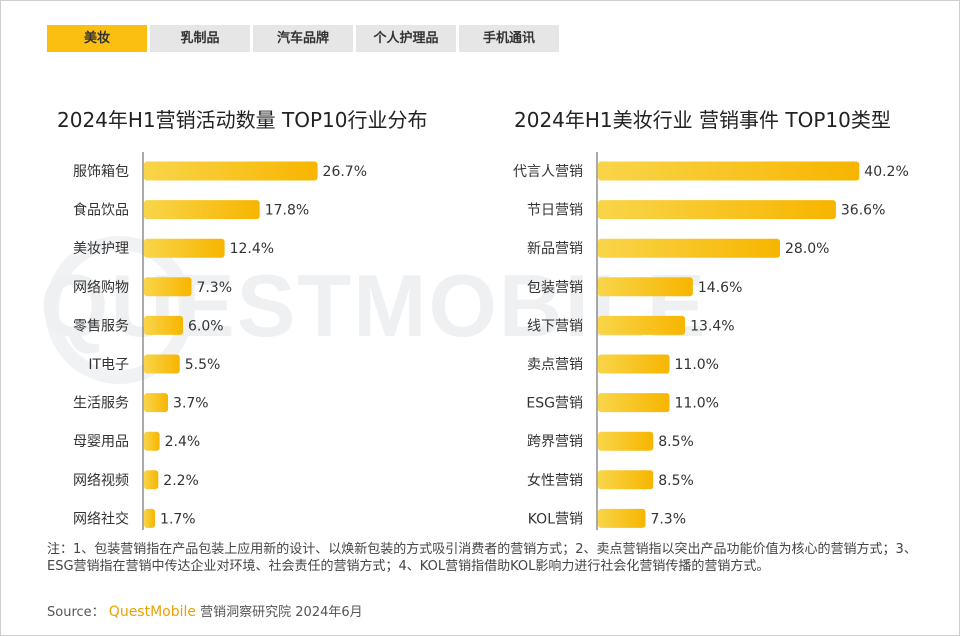  Describe the element at coordinates (252, 249) in the screenshot. I see `left-value-label: 12.4%` at that location.